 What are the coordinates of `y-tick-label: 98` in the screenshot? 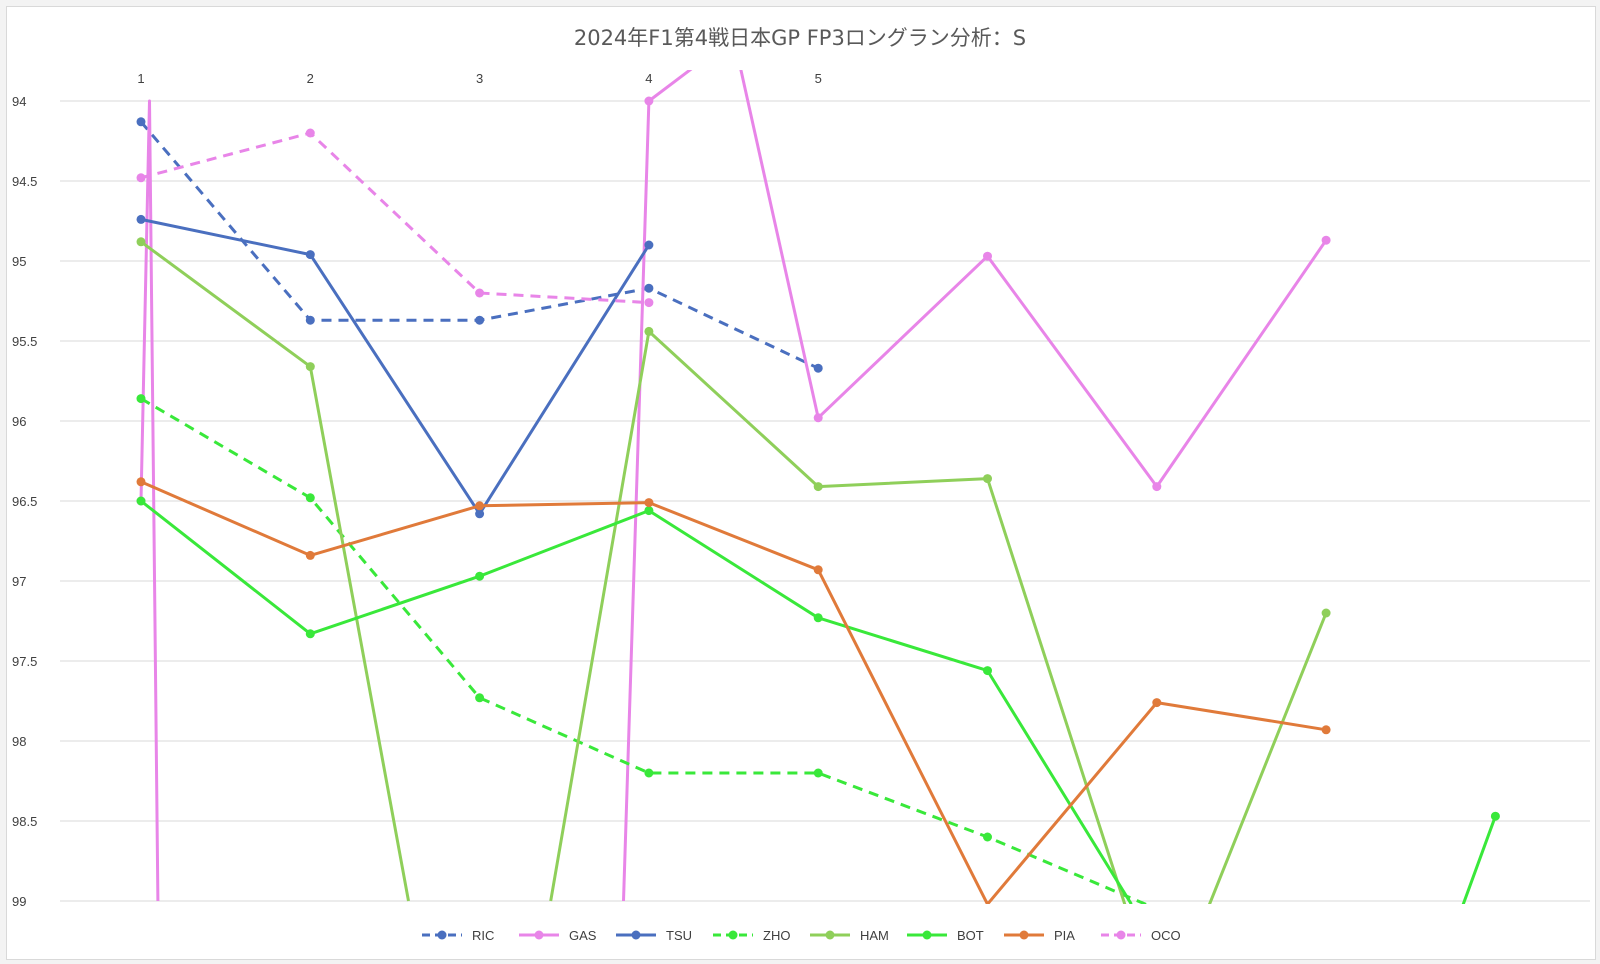 It's located at (19, 741).